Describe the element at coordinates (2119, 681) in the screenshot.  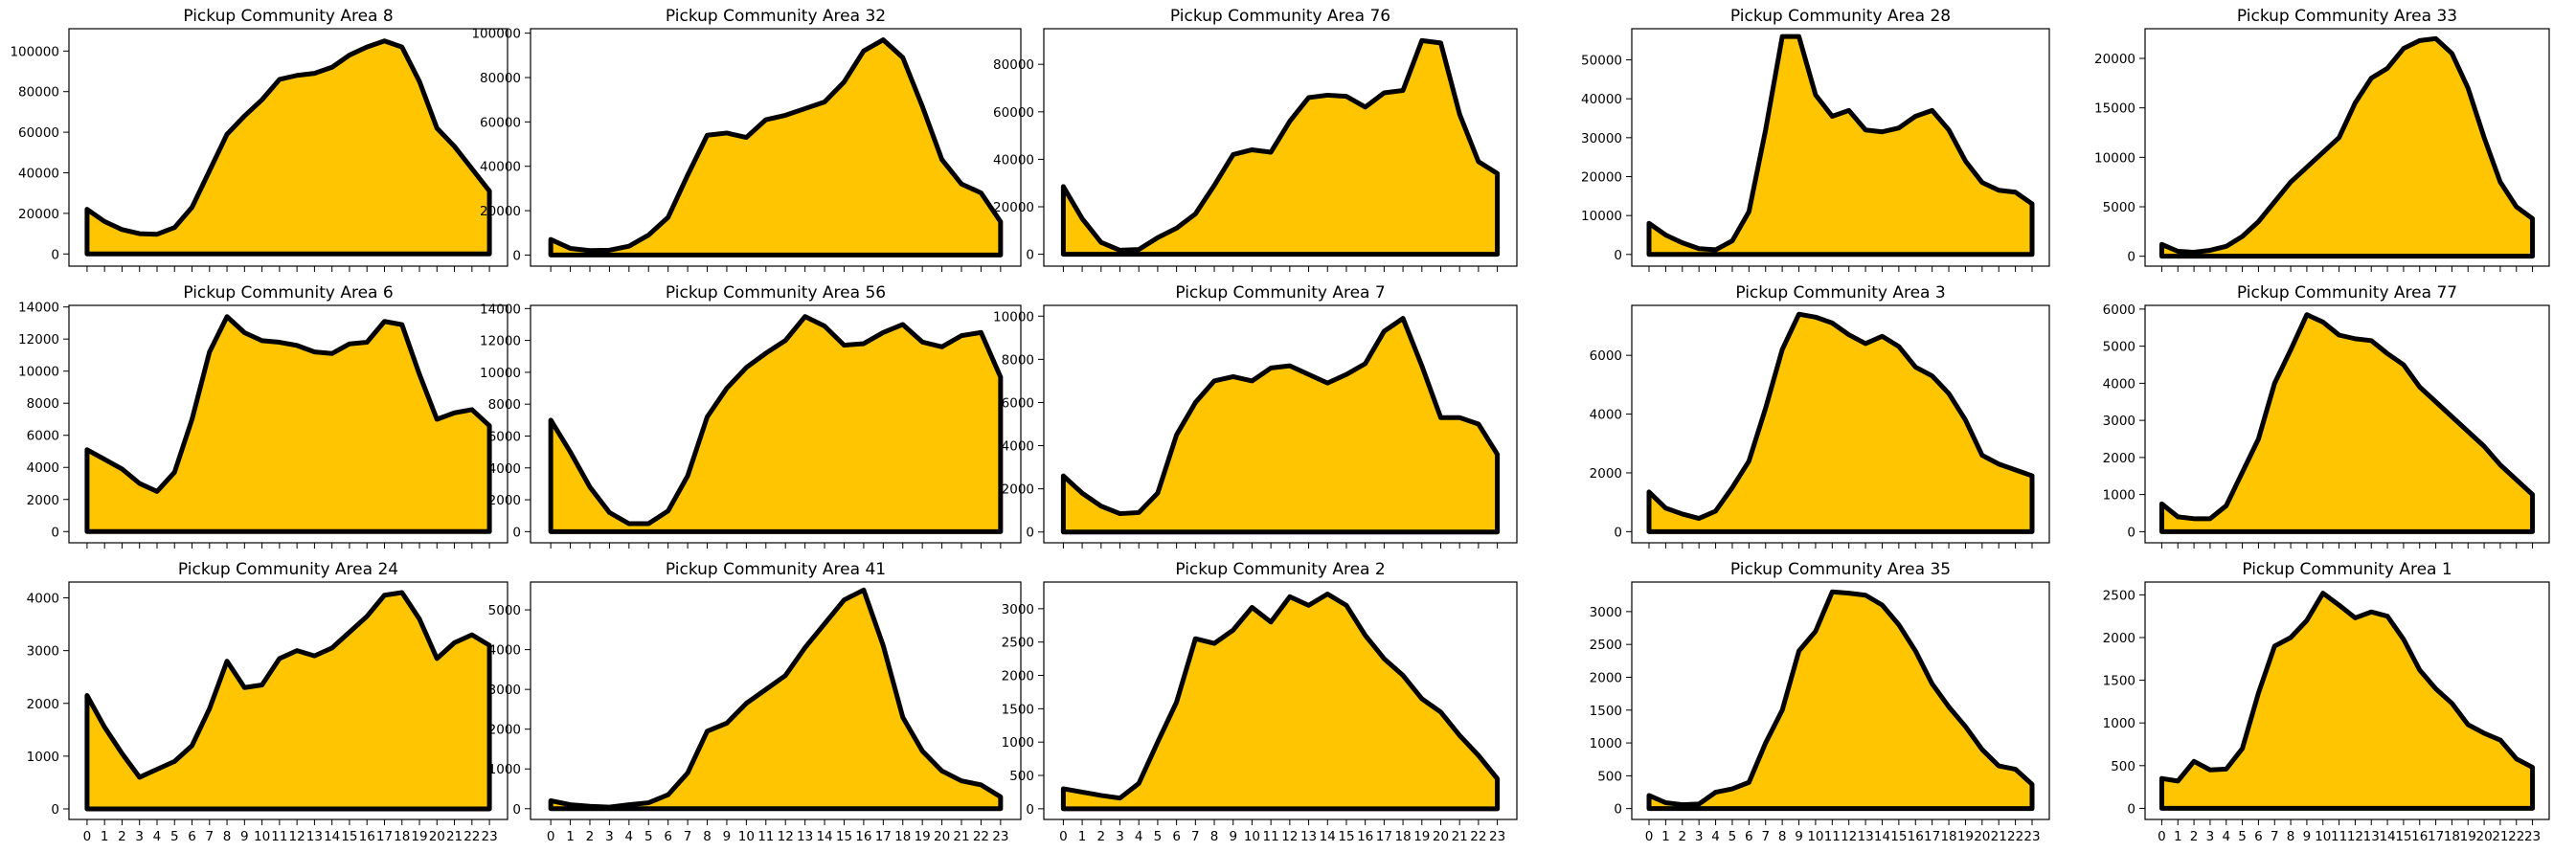
I see `y-tick-label: 1500` at that location.